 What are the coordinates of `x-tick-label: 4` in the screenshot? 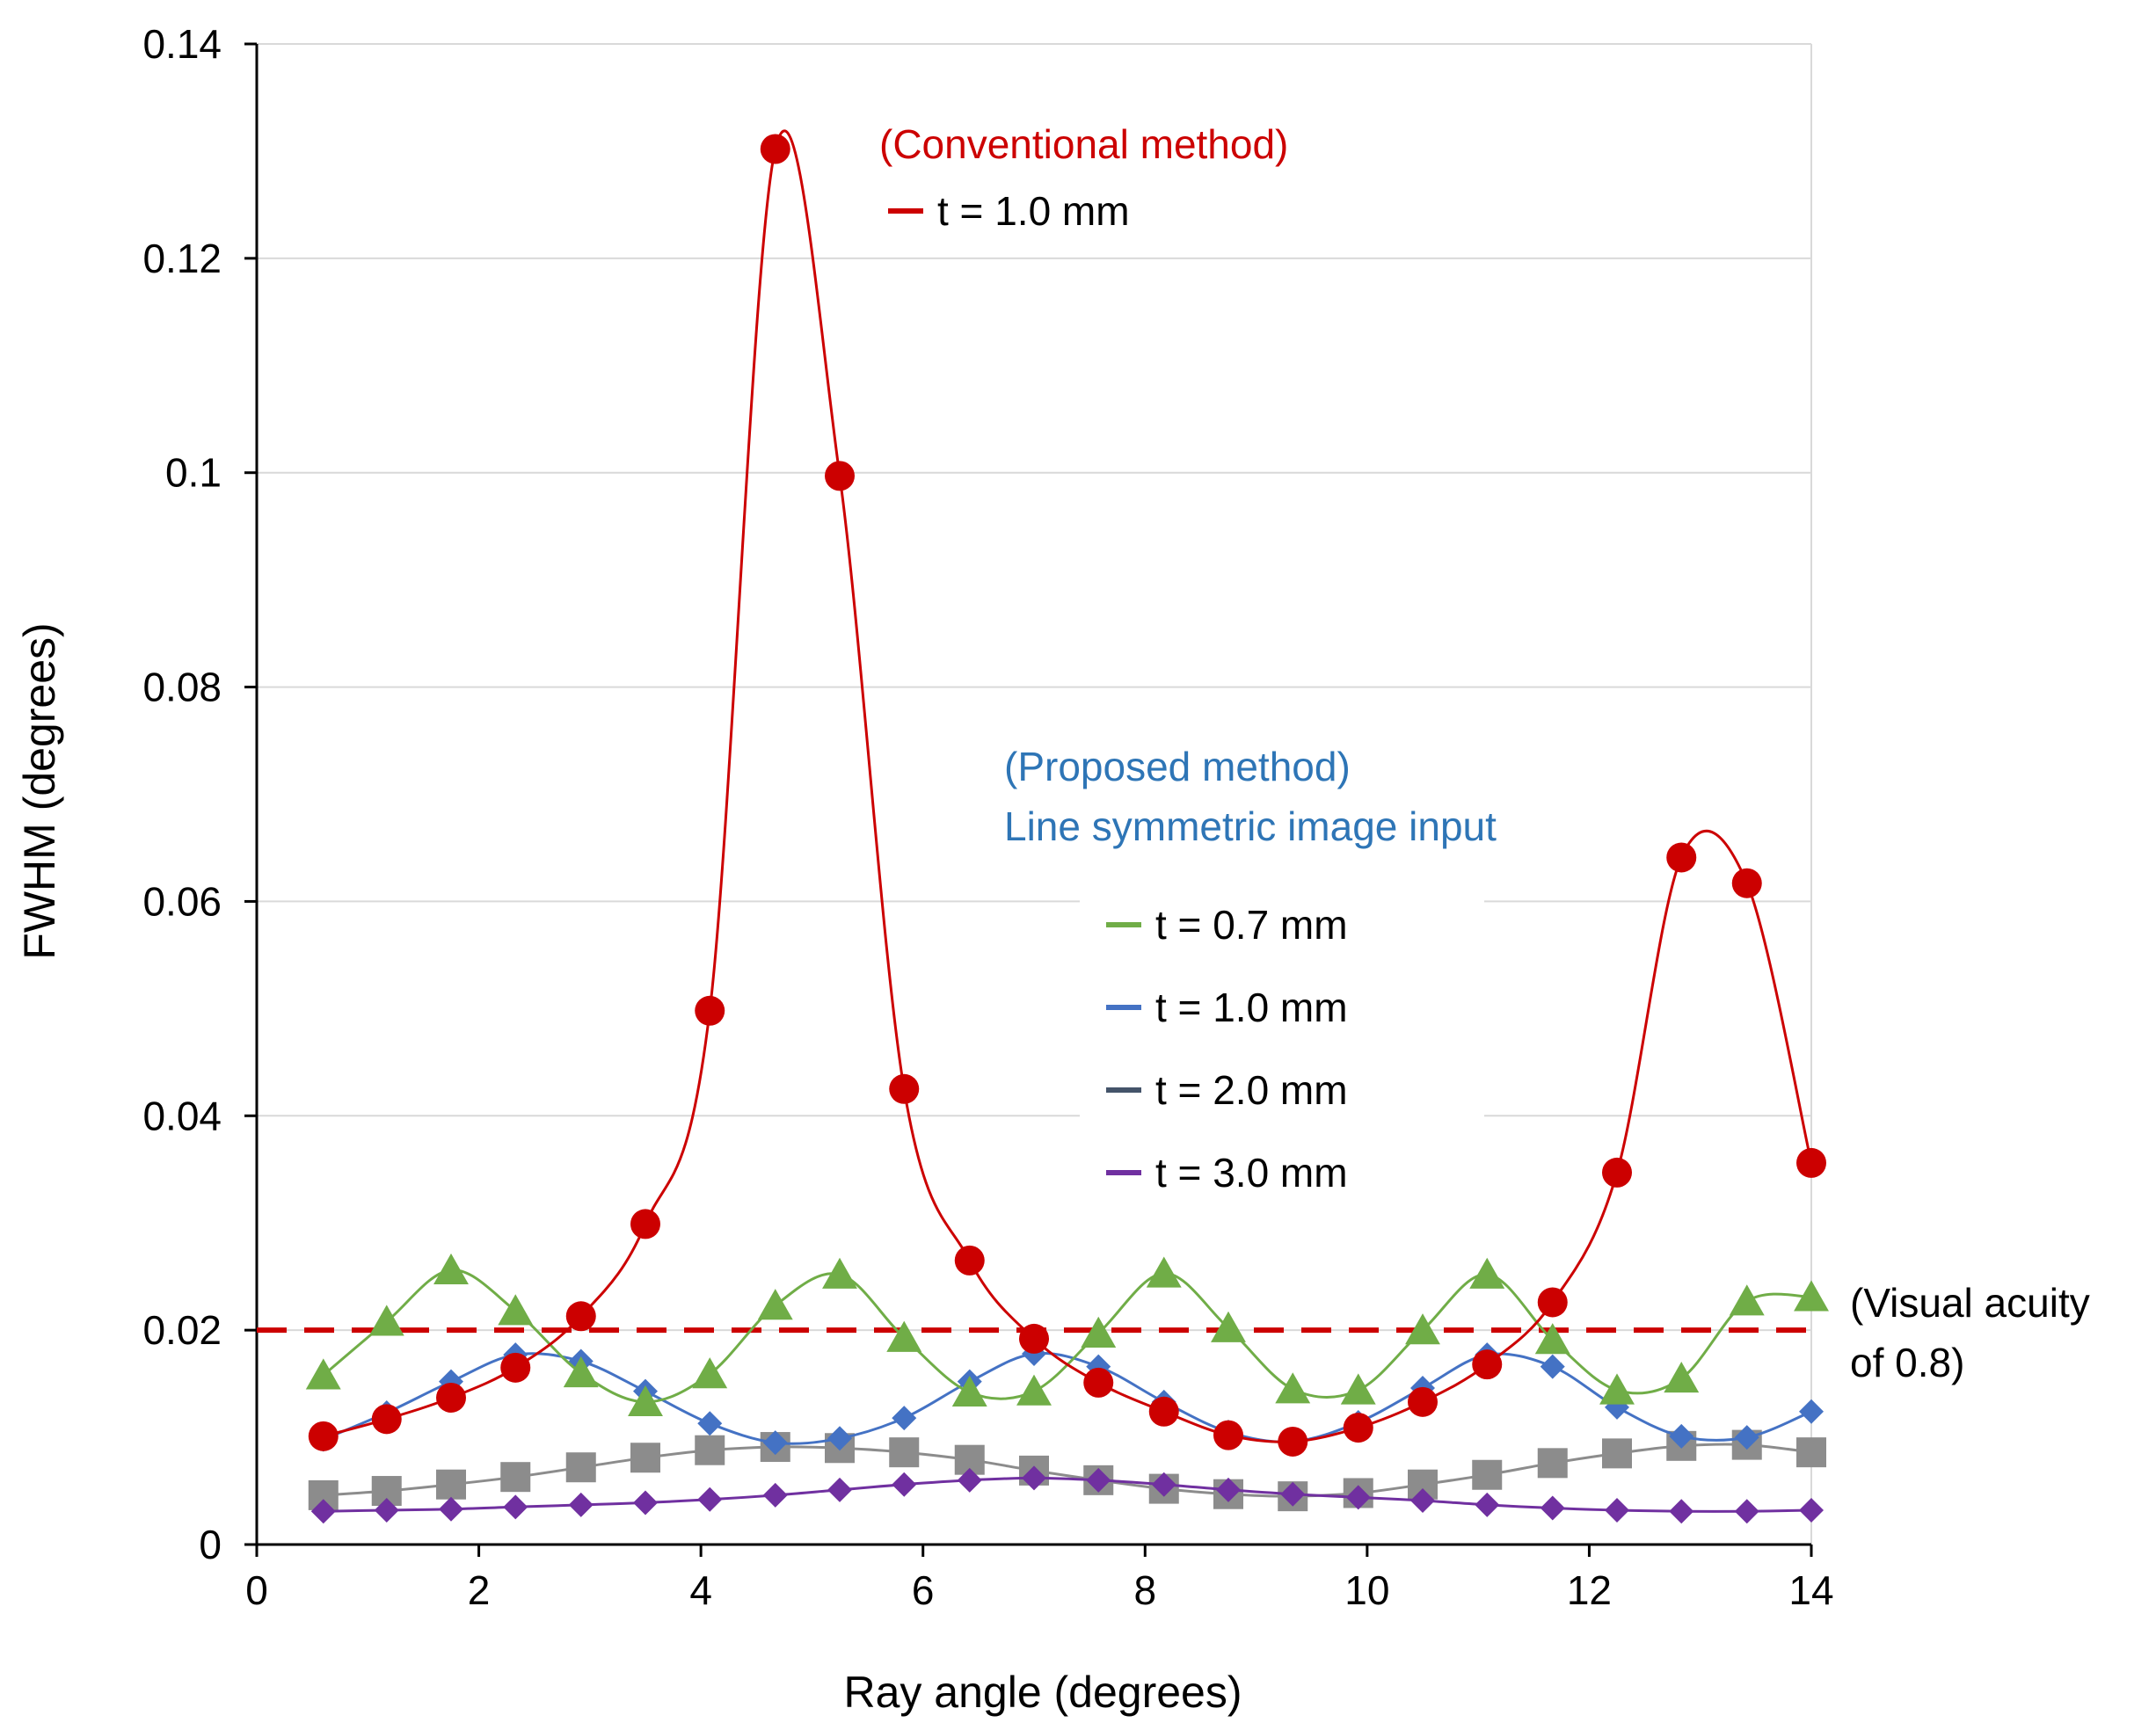 It's located at (700, 1590).